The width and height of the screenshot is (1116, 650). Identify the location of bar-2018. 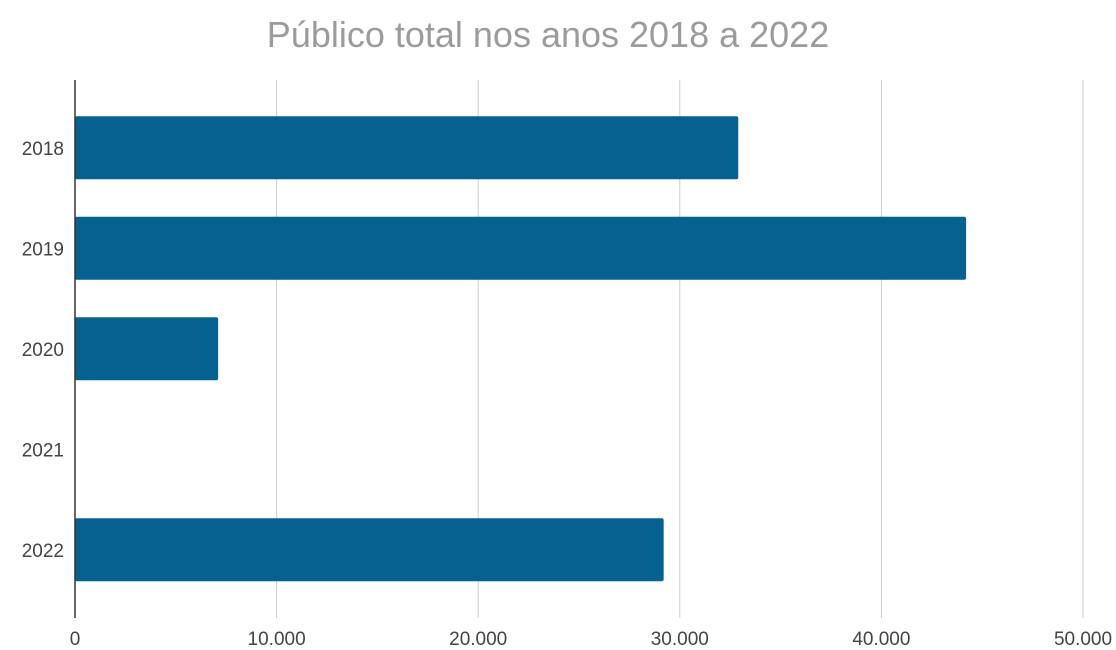
(407, 148).